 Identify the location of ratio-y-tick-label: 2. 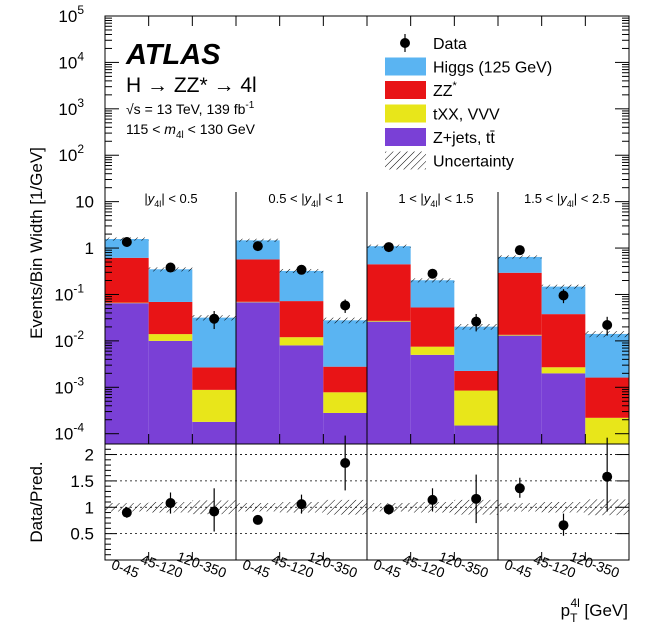
(89, 455).